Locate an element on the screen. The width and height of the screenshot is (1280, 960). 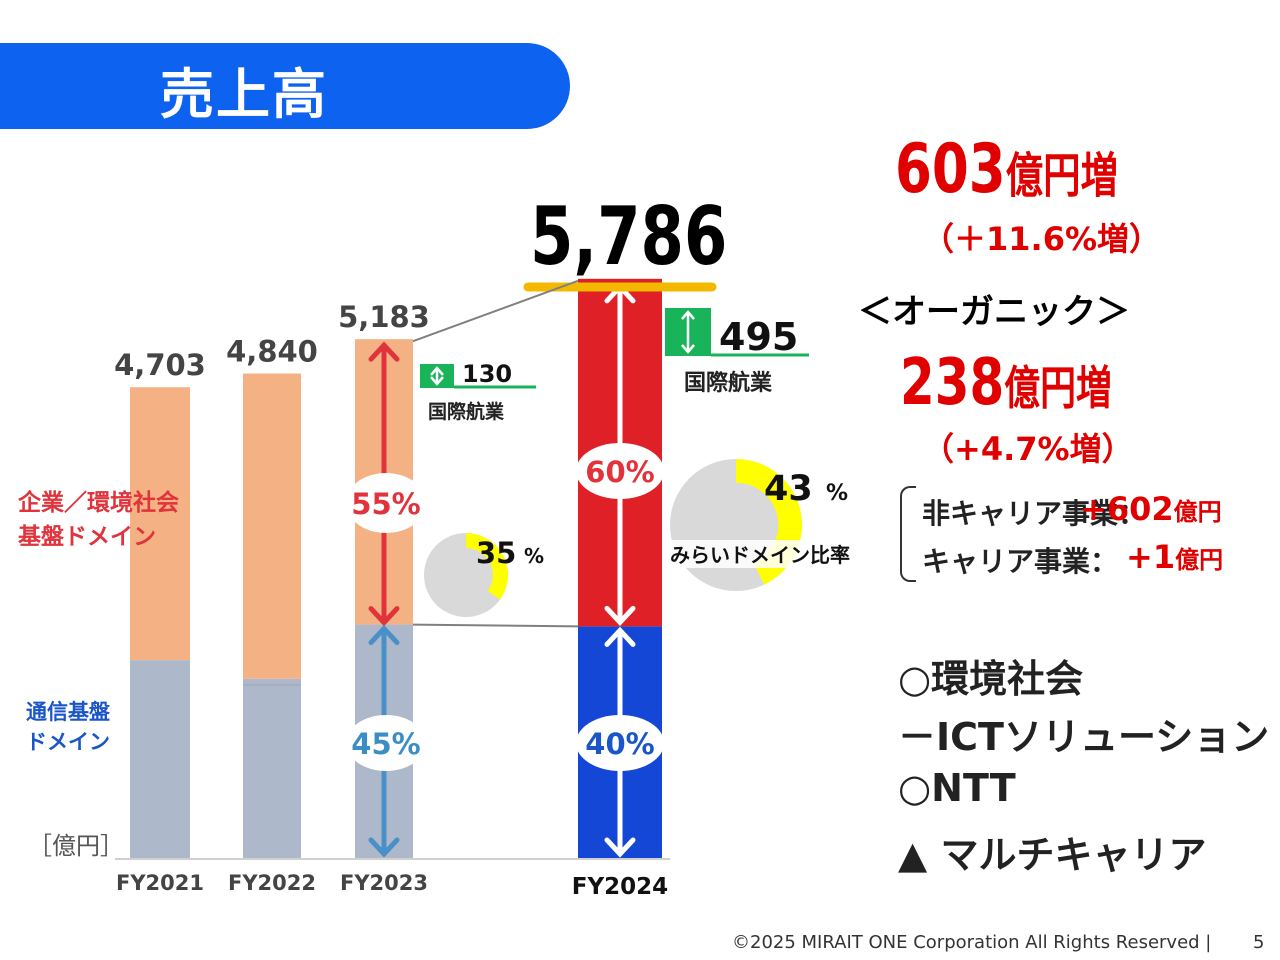
pie-fy2023-label: 35 is located at coordinates (496, 553).